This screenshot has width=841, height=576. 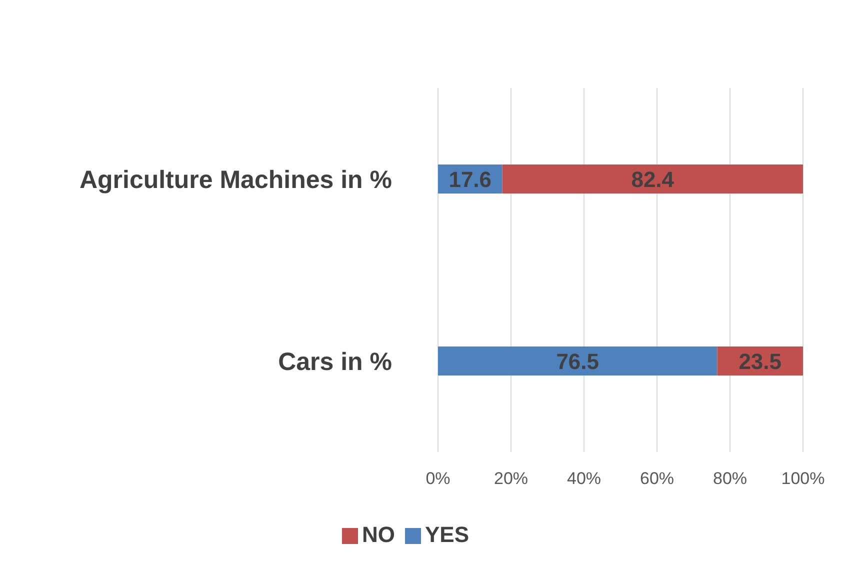 I want to click on y-tick-label: Cars in %, so click(x=335, y=362).